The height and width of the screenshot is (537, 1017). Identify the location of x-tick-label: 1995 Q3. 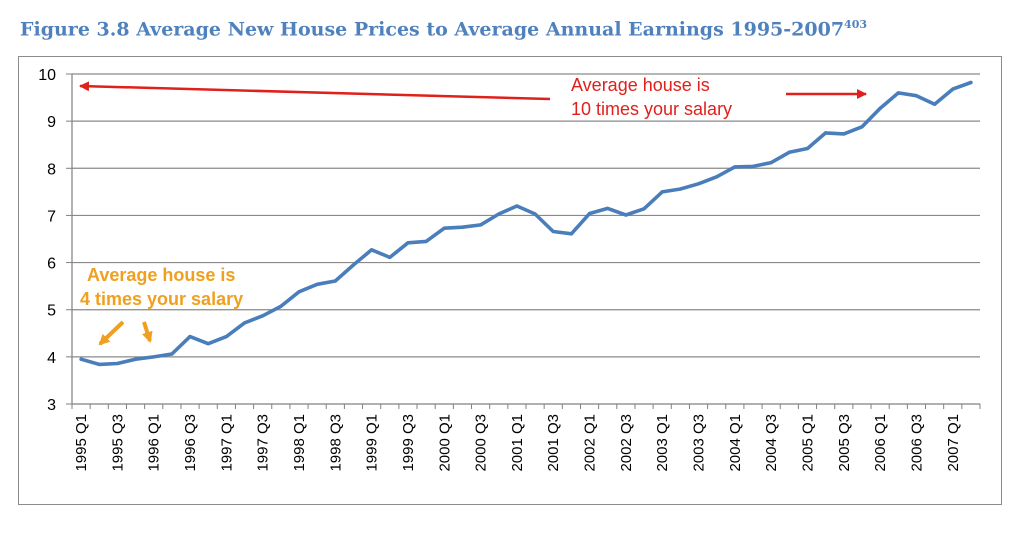
(117, 443).